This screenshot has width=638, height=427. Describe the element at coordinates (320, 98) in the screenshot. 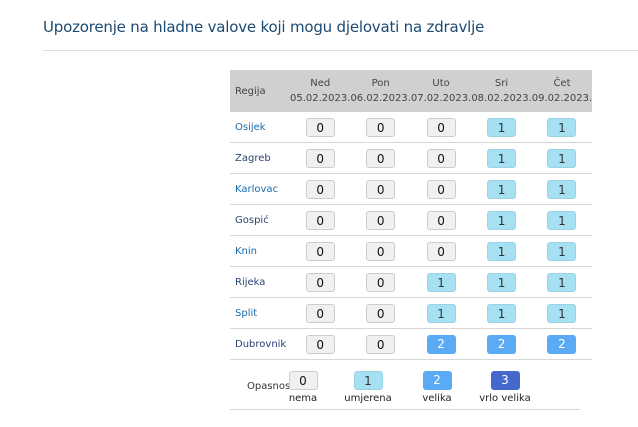

I see `day-date: 05.02.2023.` at that location.